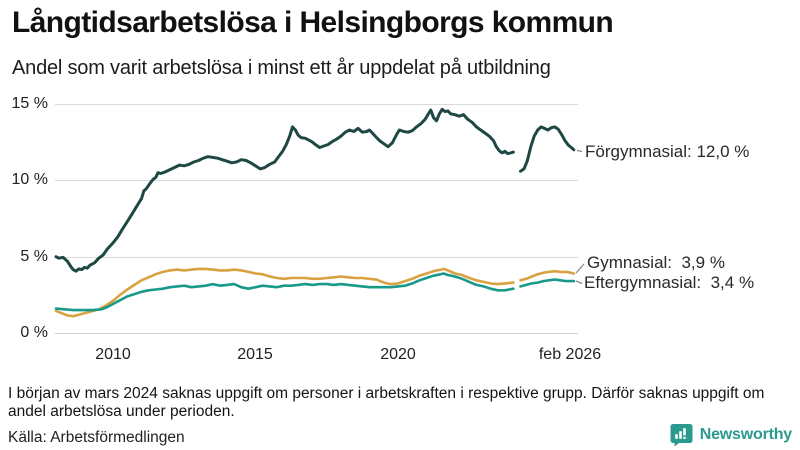 The height and width of the screenshot is (450, 800). Describe the element at coordinates (745, 434) in the screenshot. I see `newsworthy-wordmark: Newsworthy` at that location.